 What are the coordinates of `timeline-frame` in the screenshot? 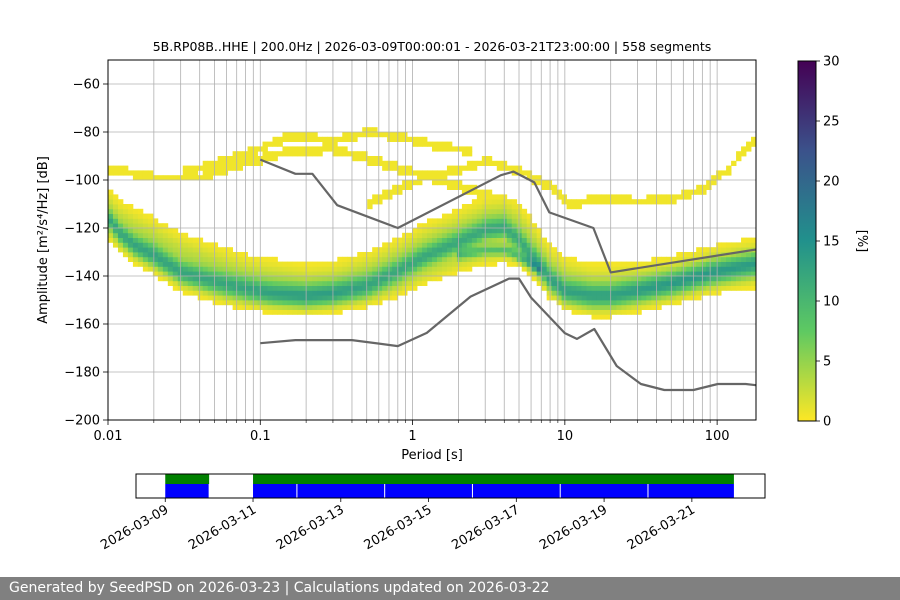 It's located at (450, 486).